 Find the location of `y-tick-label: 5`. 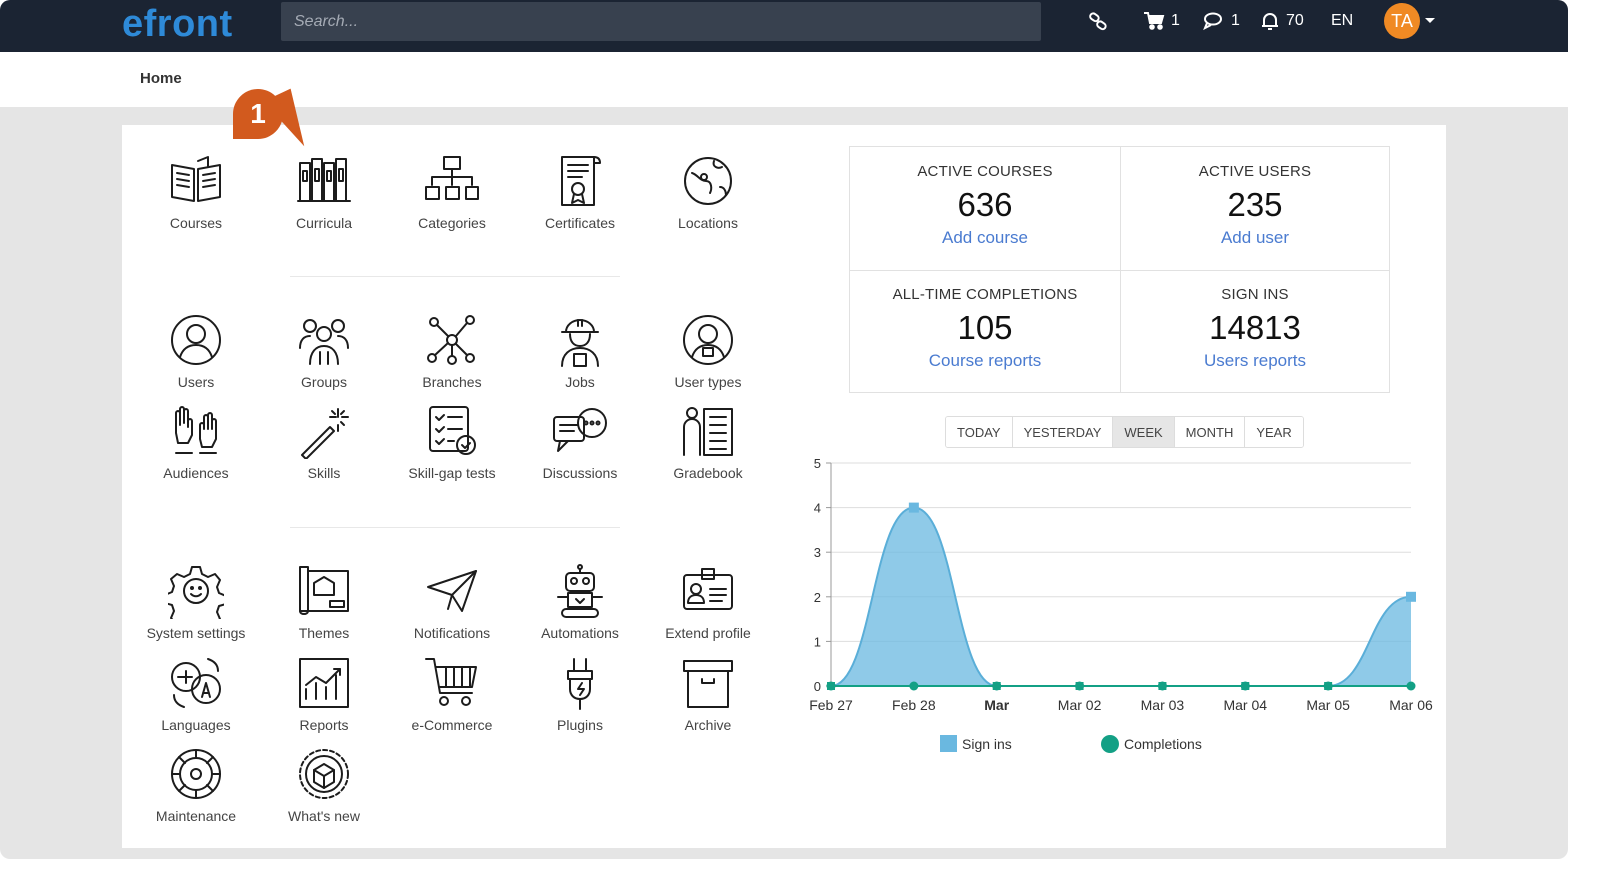

y-tick-label: 5 is located at coordinates (817, 463).